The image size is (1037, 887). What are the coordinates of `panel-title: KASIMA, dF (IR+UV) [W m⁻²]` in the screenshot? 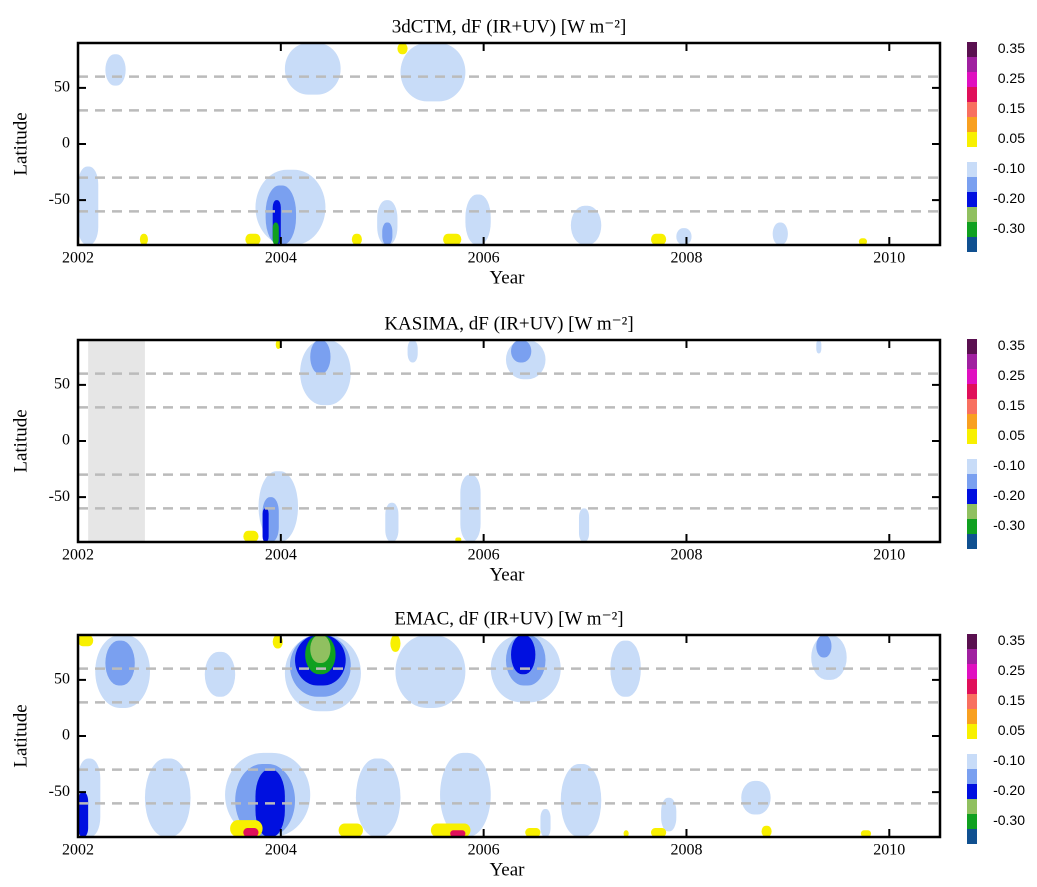 It's located at (508, 323).